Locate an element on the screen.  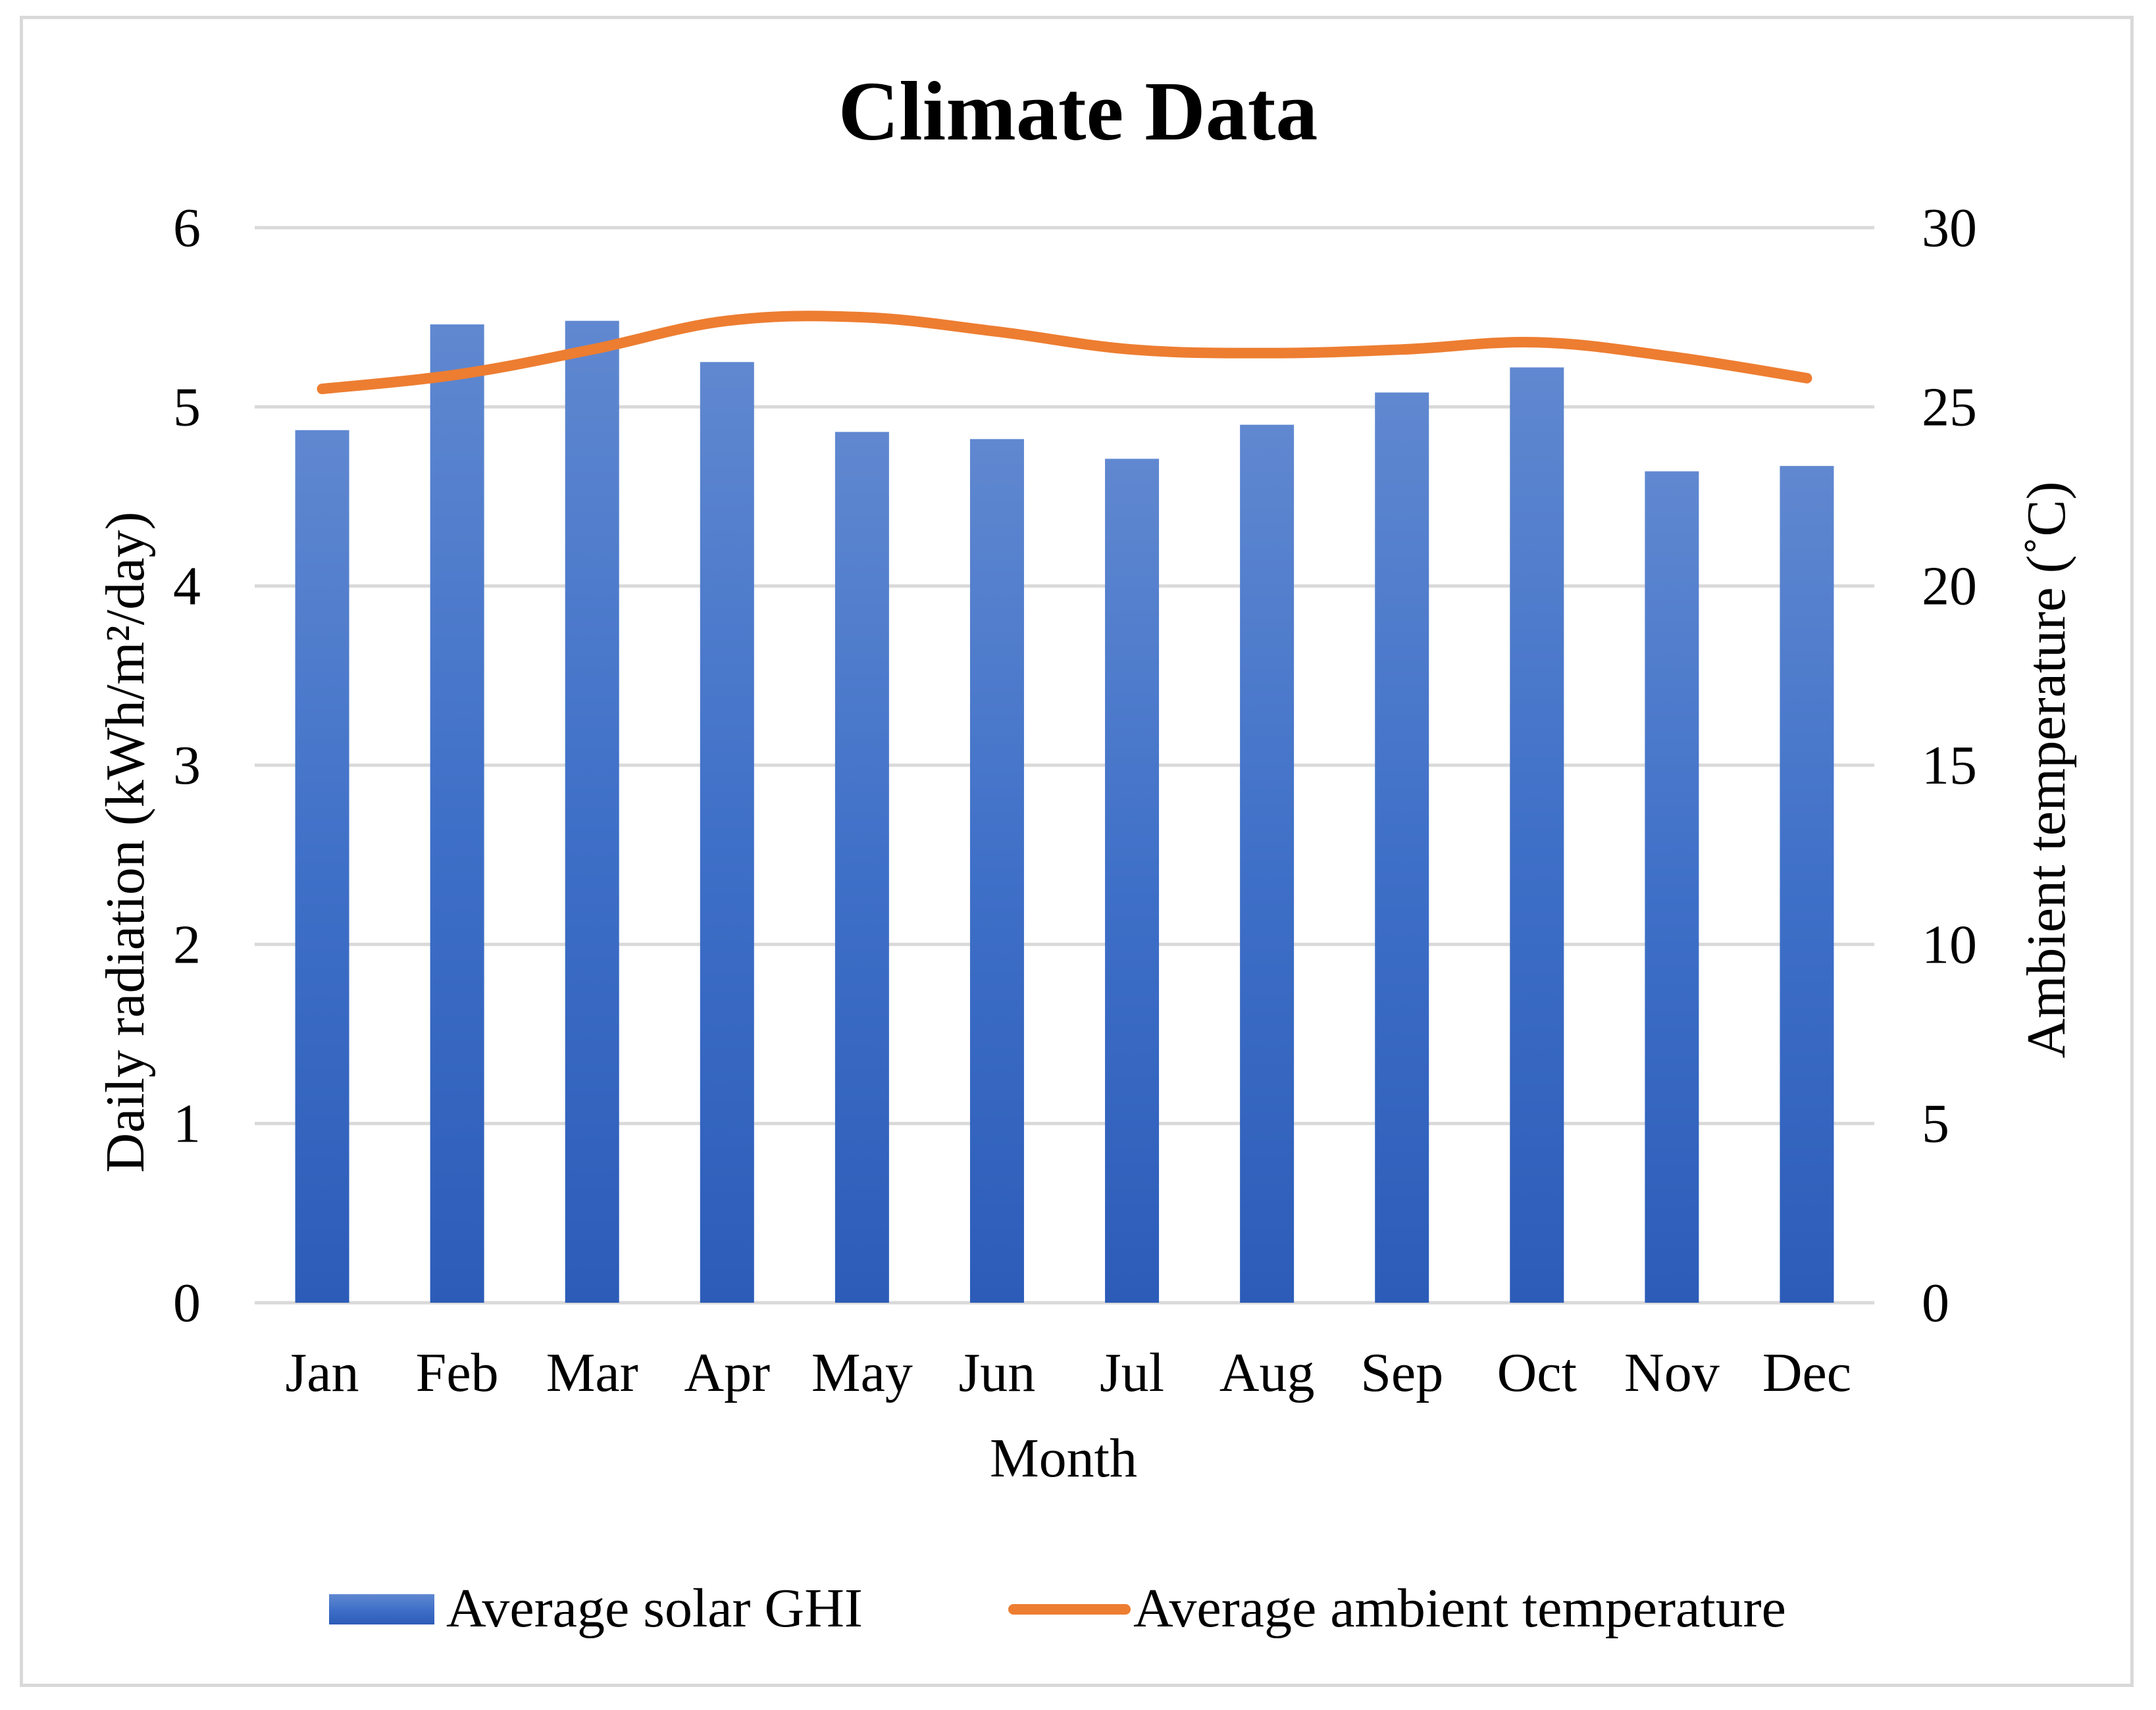
y-tick-label: 6 is located at coordinates (187, 228).